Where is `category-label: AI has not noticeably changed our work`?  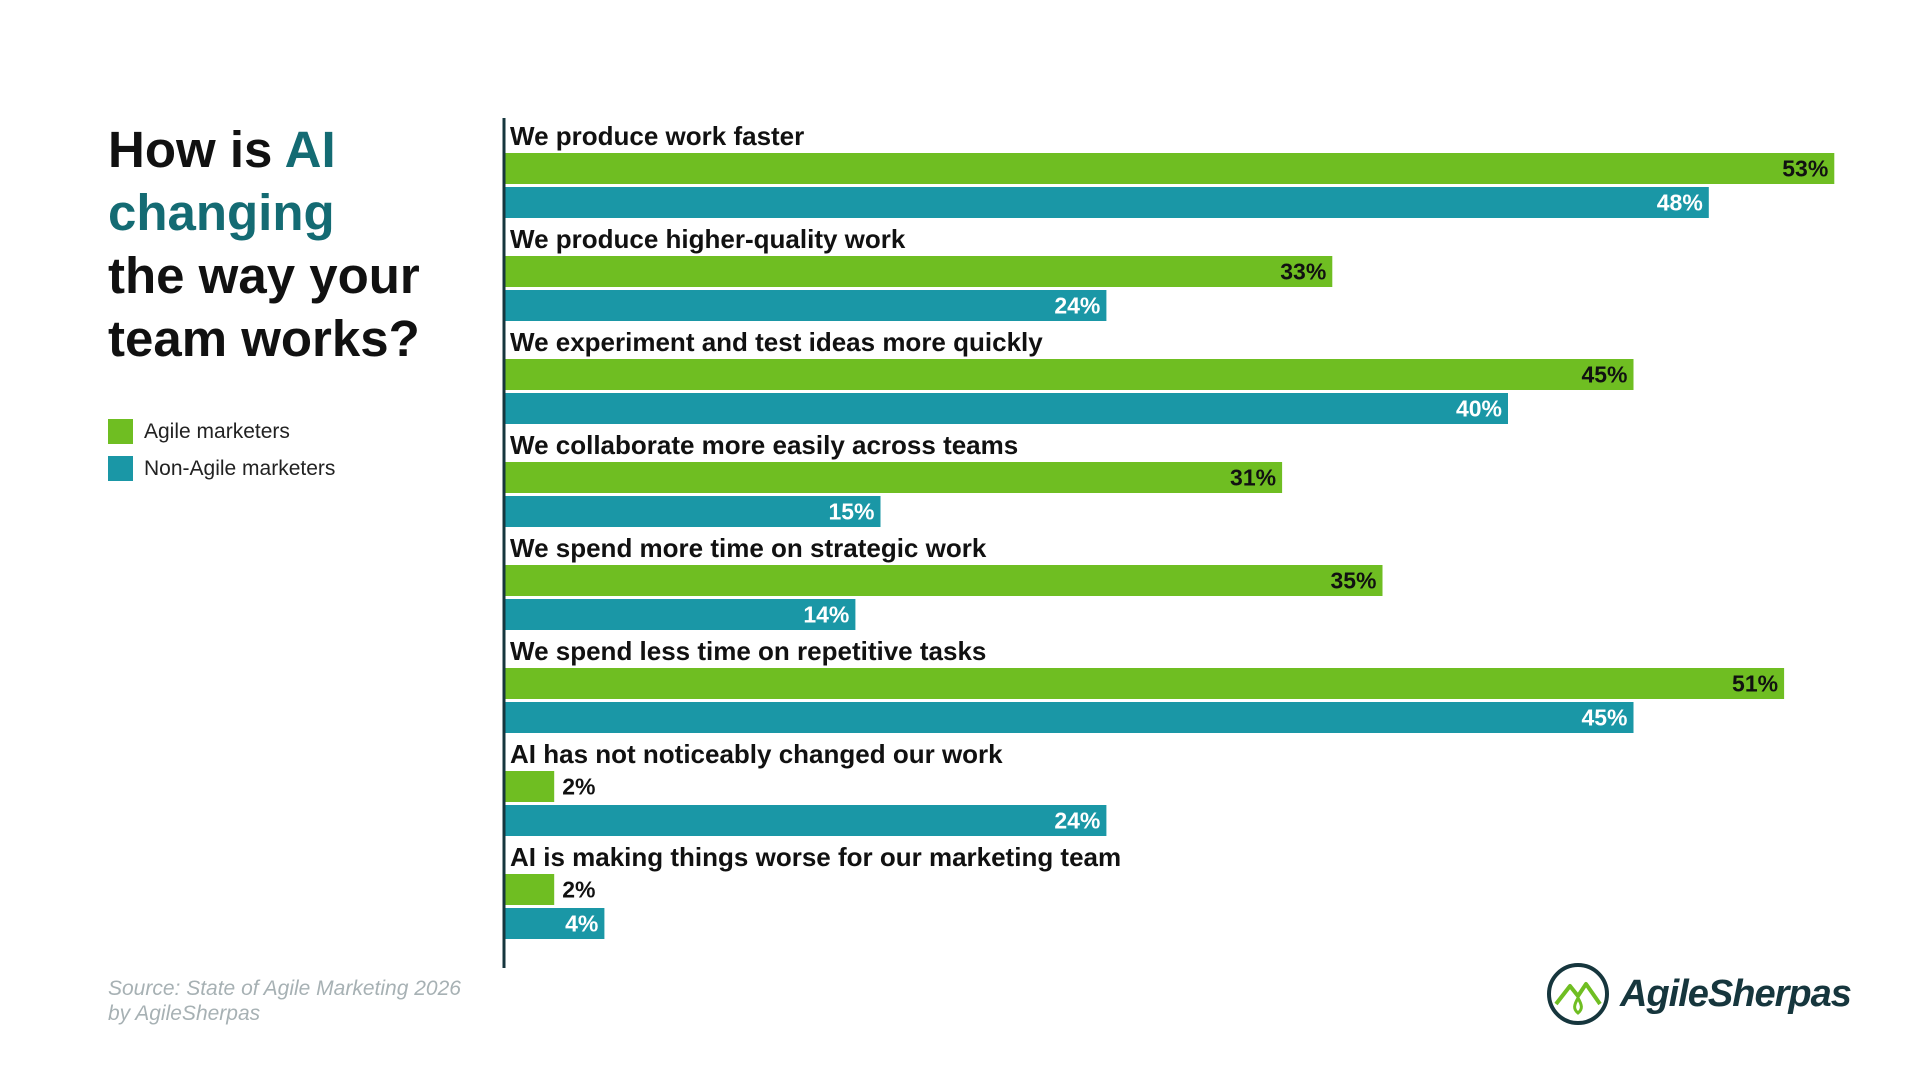 category-label: AI has not noticeably changed our work is located at coordinates (756, 754).